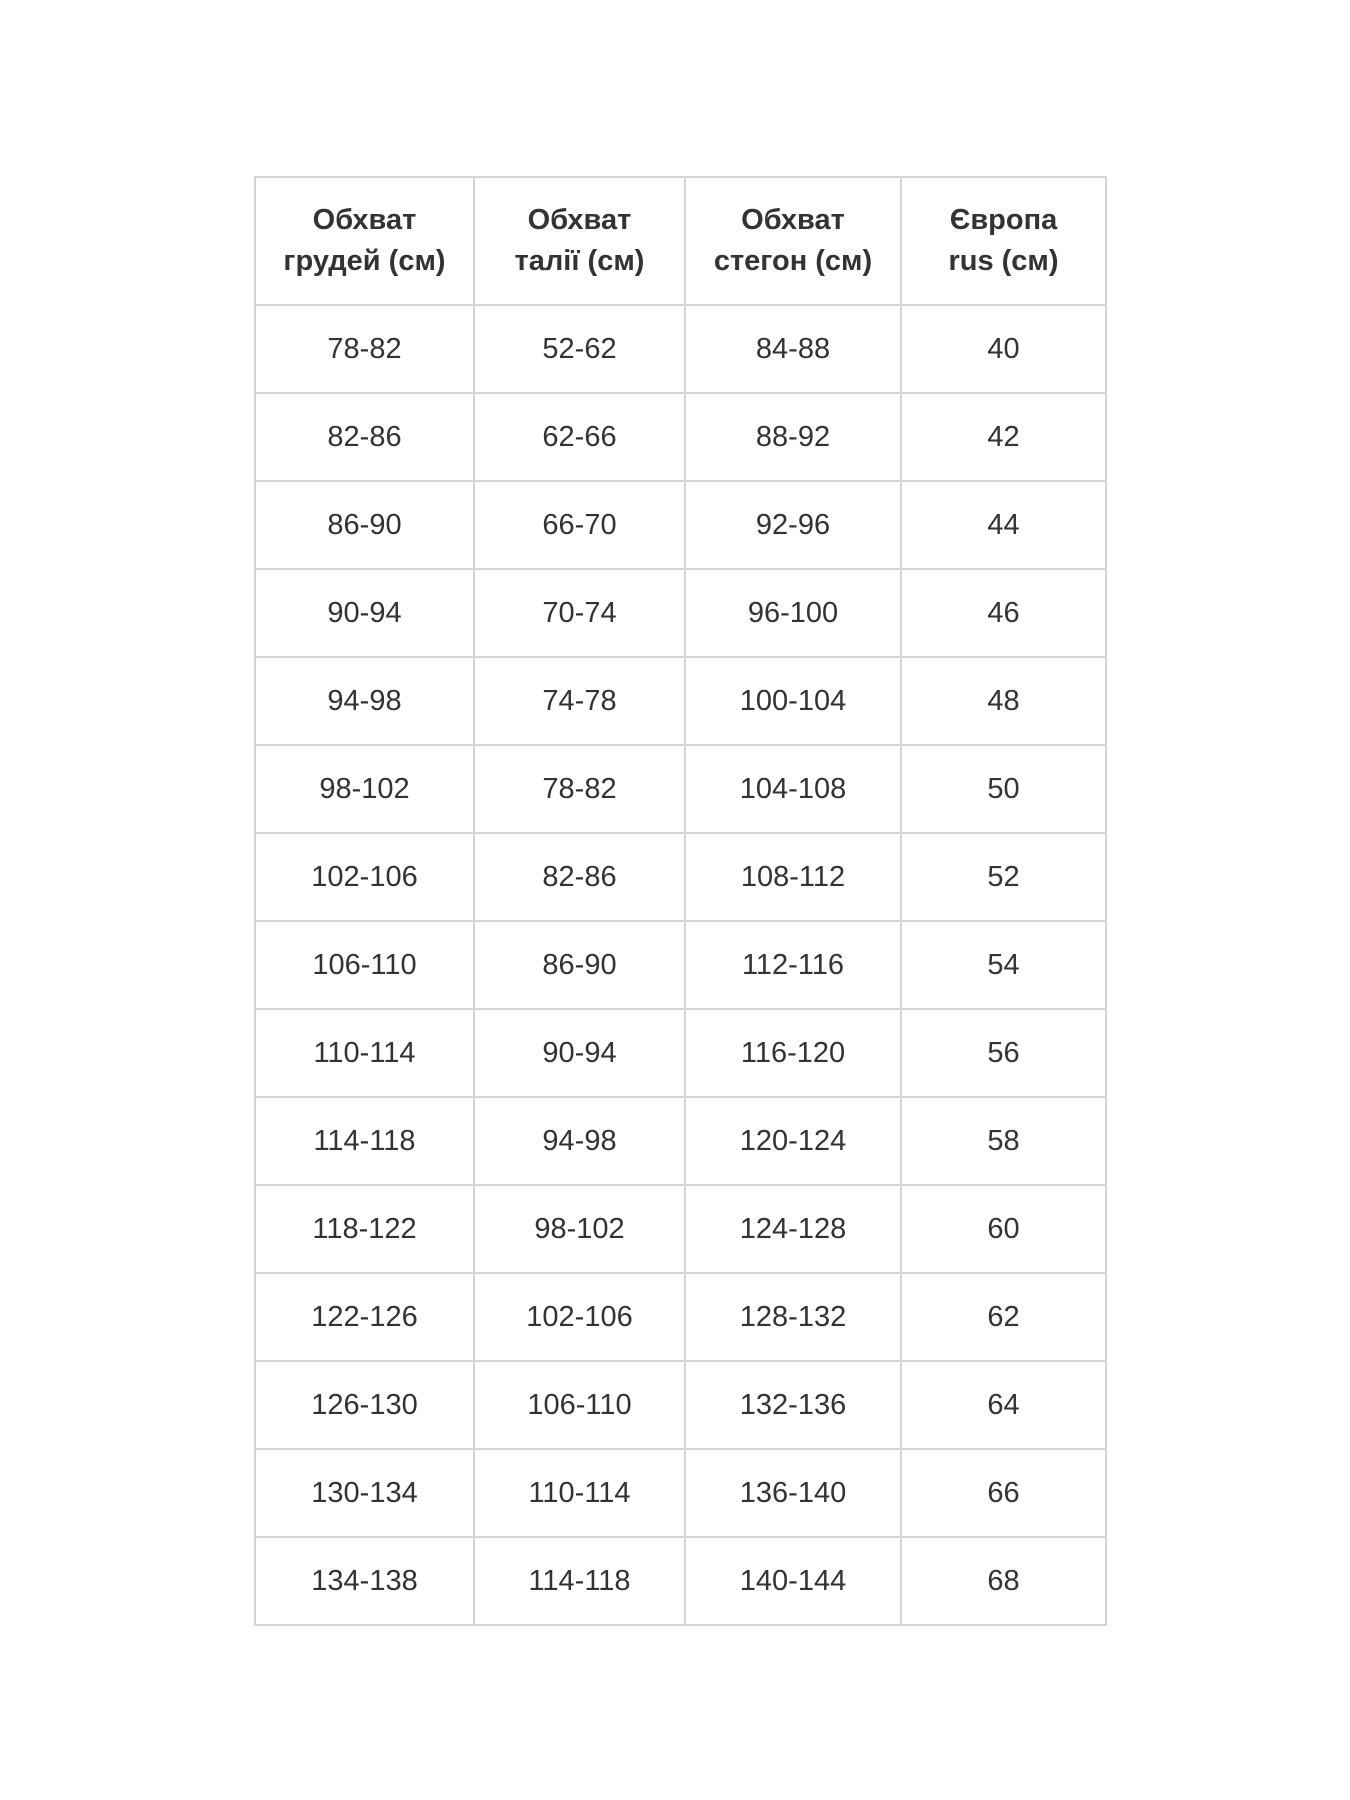  What do you see at coordinates (579, 877) in the screenshot?
I see `cell-waist: 82-86` at bounding box center [579, 877].